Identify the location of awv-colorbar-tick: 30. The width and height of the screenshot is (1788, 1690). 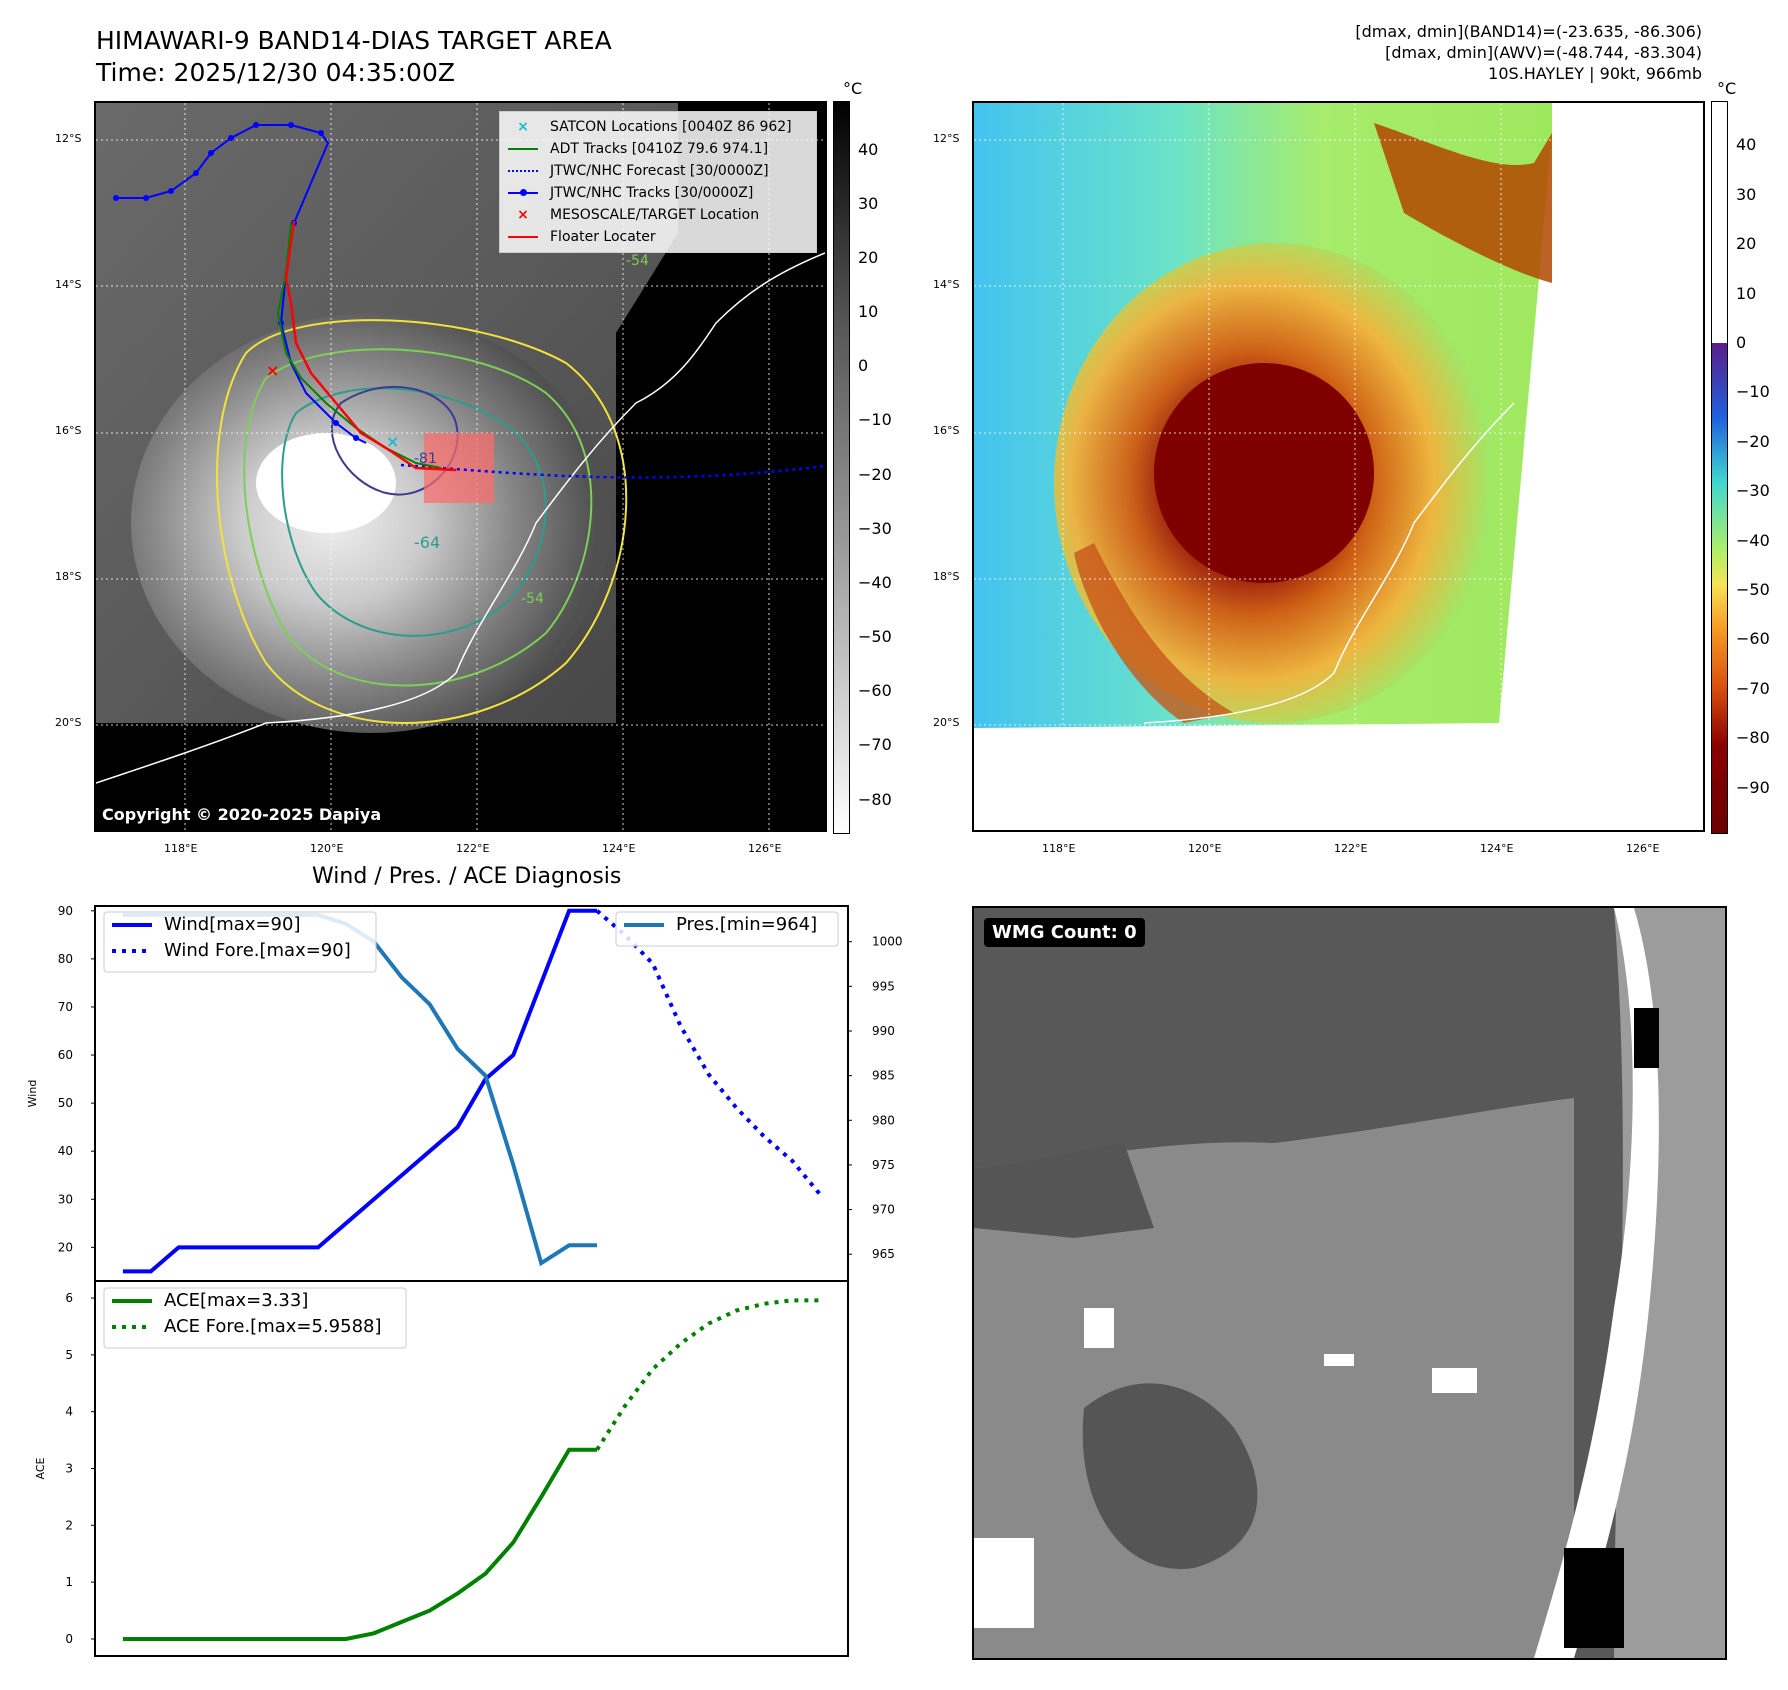
(1746, 194).